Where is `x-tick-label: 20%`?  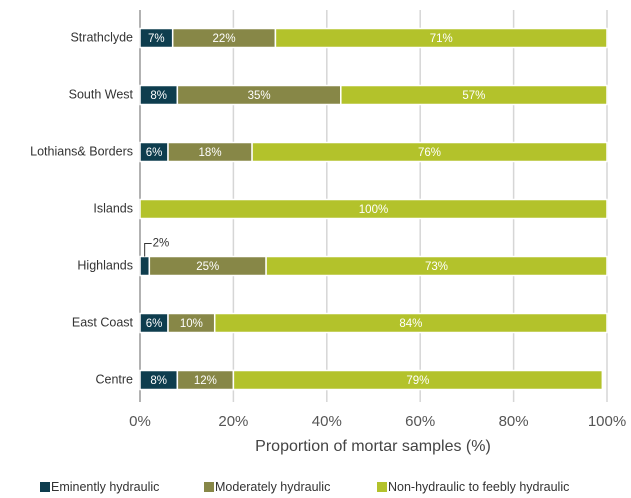 x-tick-label: 20% is located at coordinates (233, 421).